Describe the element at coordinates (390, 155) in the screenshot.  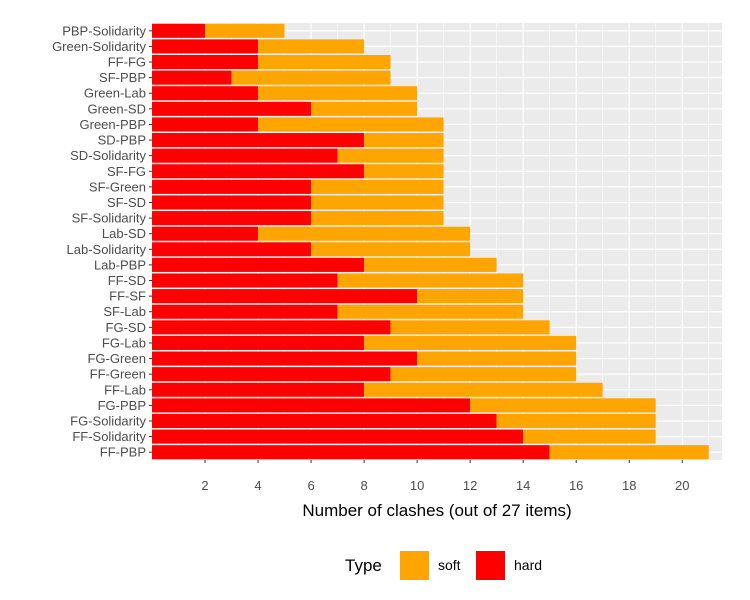
I see `bar-soft-SD-Solidarity` at that location.